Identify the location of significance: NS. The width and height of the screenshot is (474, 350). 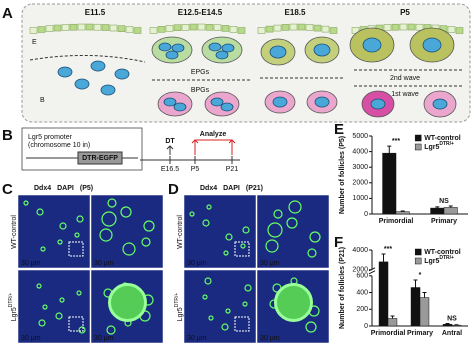
(444, 201).